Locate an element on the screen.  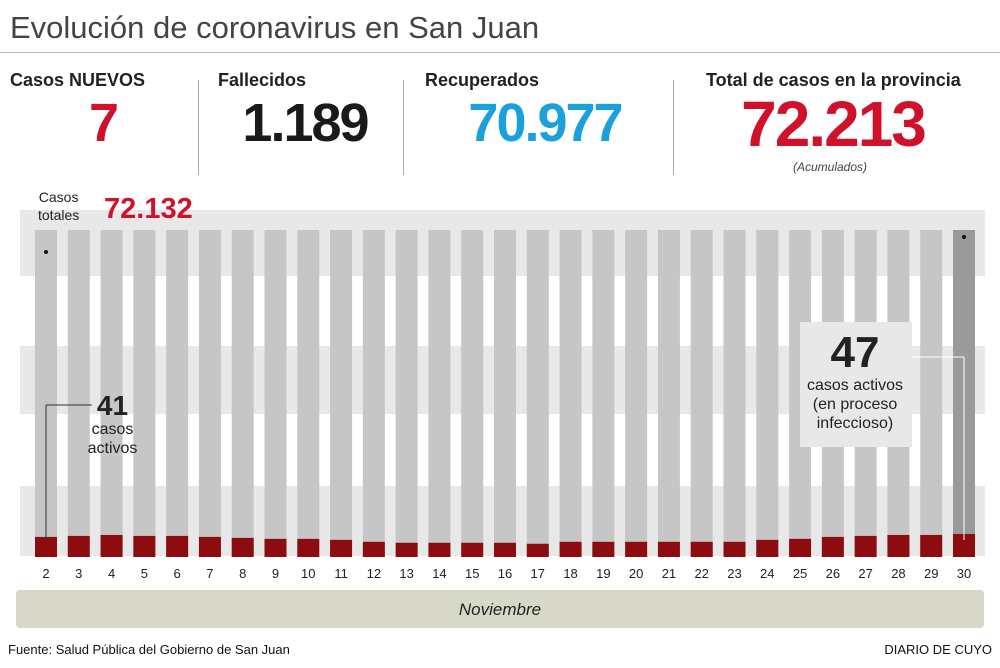
note-box is located at coordinates (856, 384).